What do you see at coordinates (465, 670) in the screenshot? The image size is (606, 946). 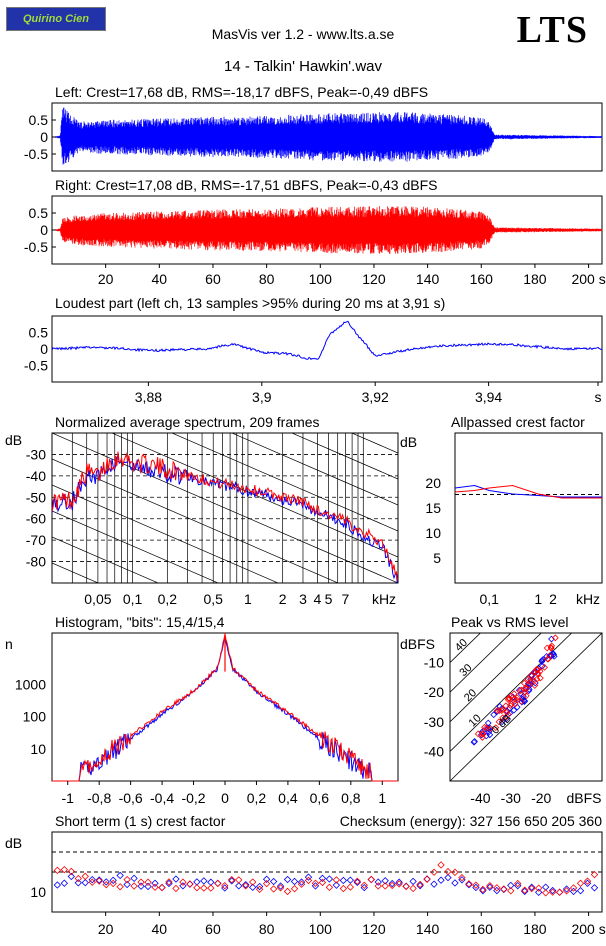 I see `peakrms-diag-label: 30` at bounding box center [465, 670].